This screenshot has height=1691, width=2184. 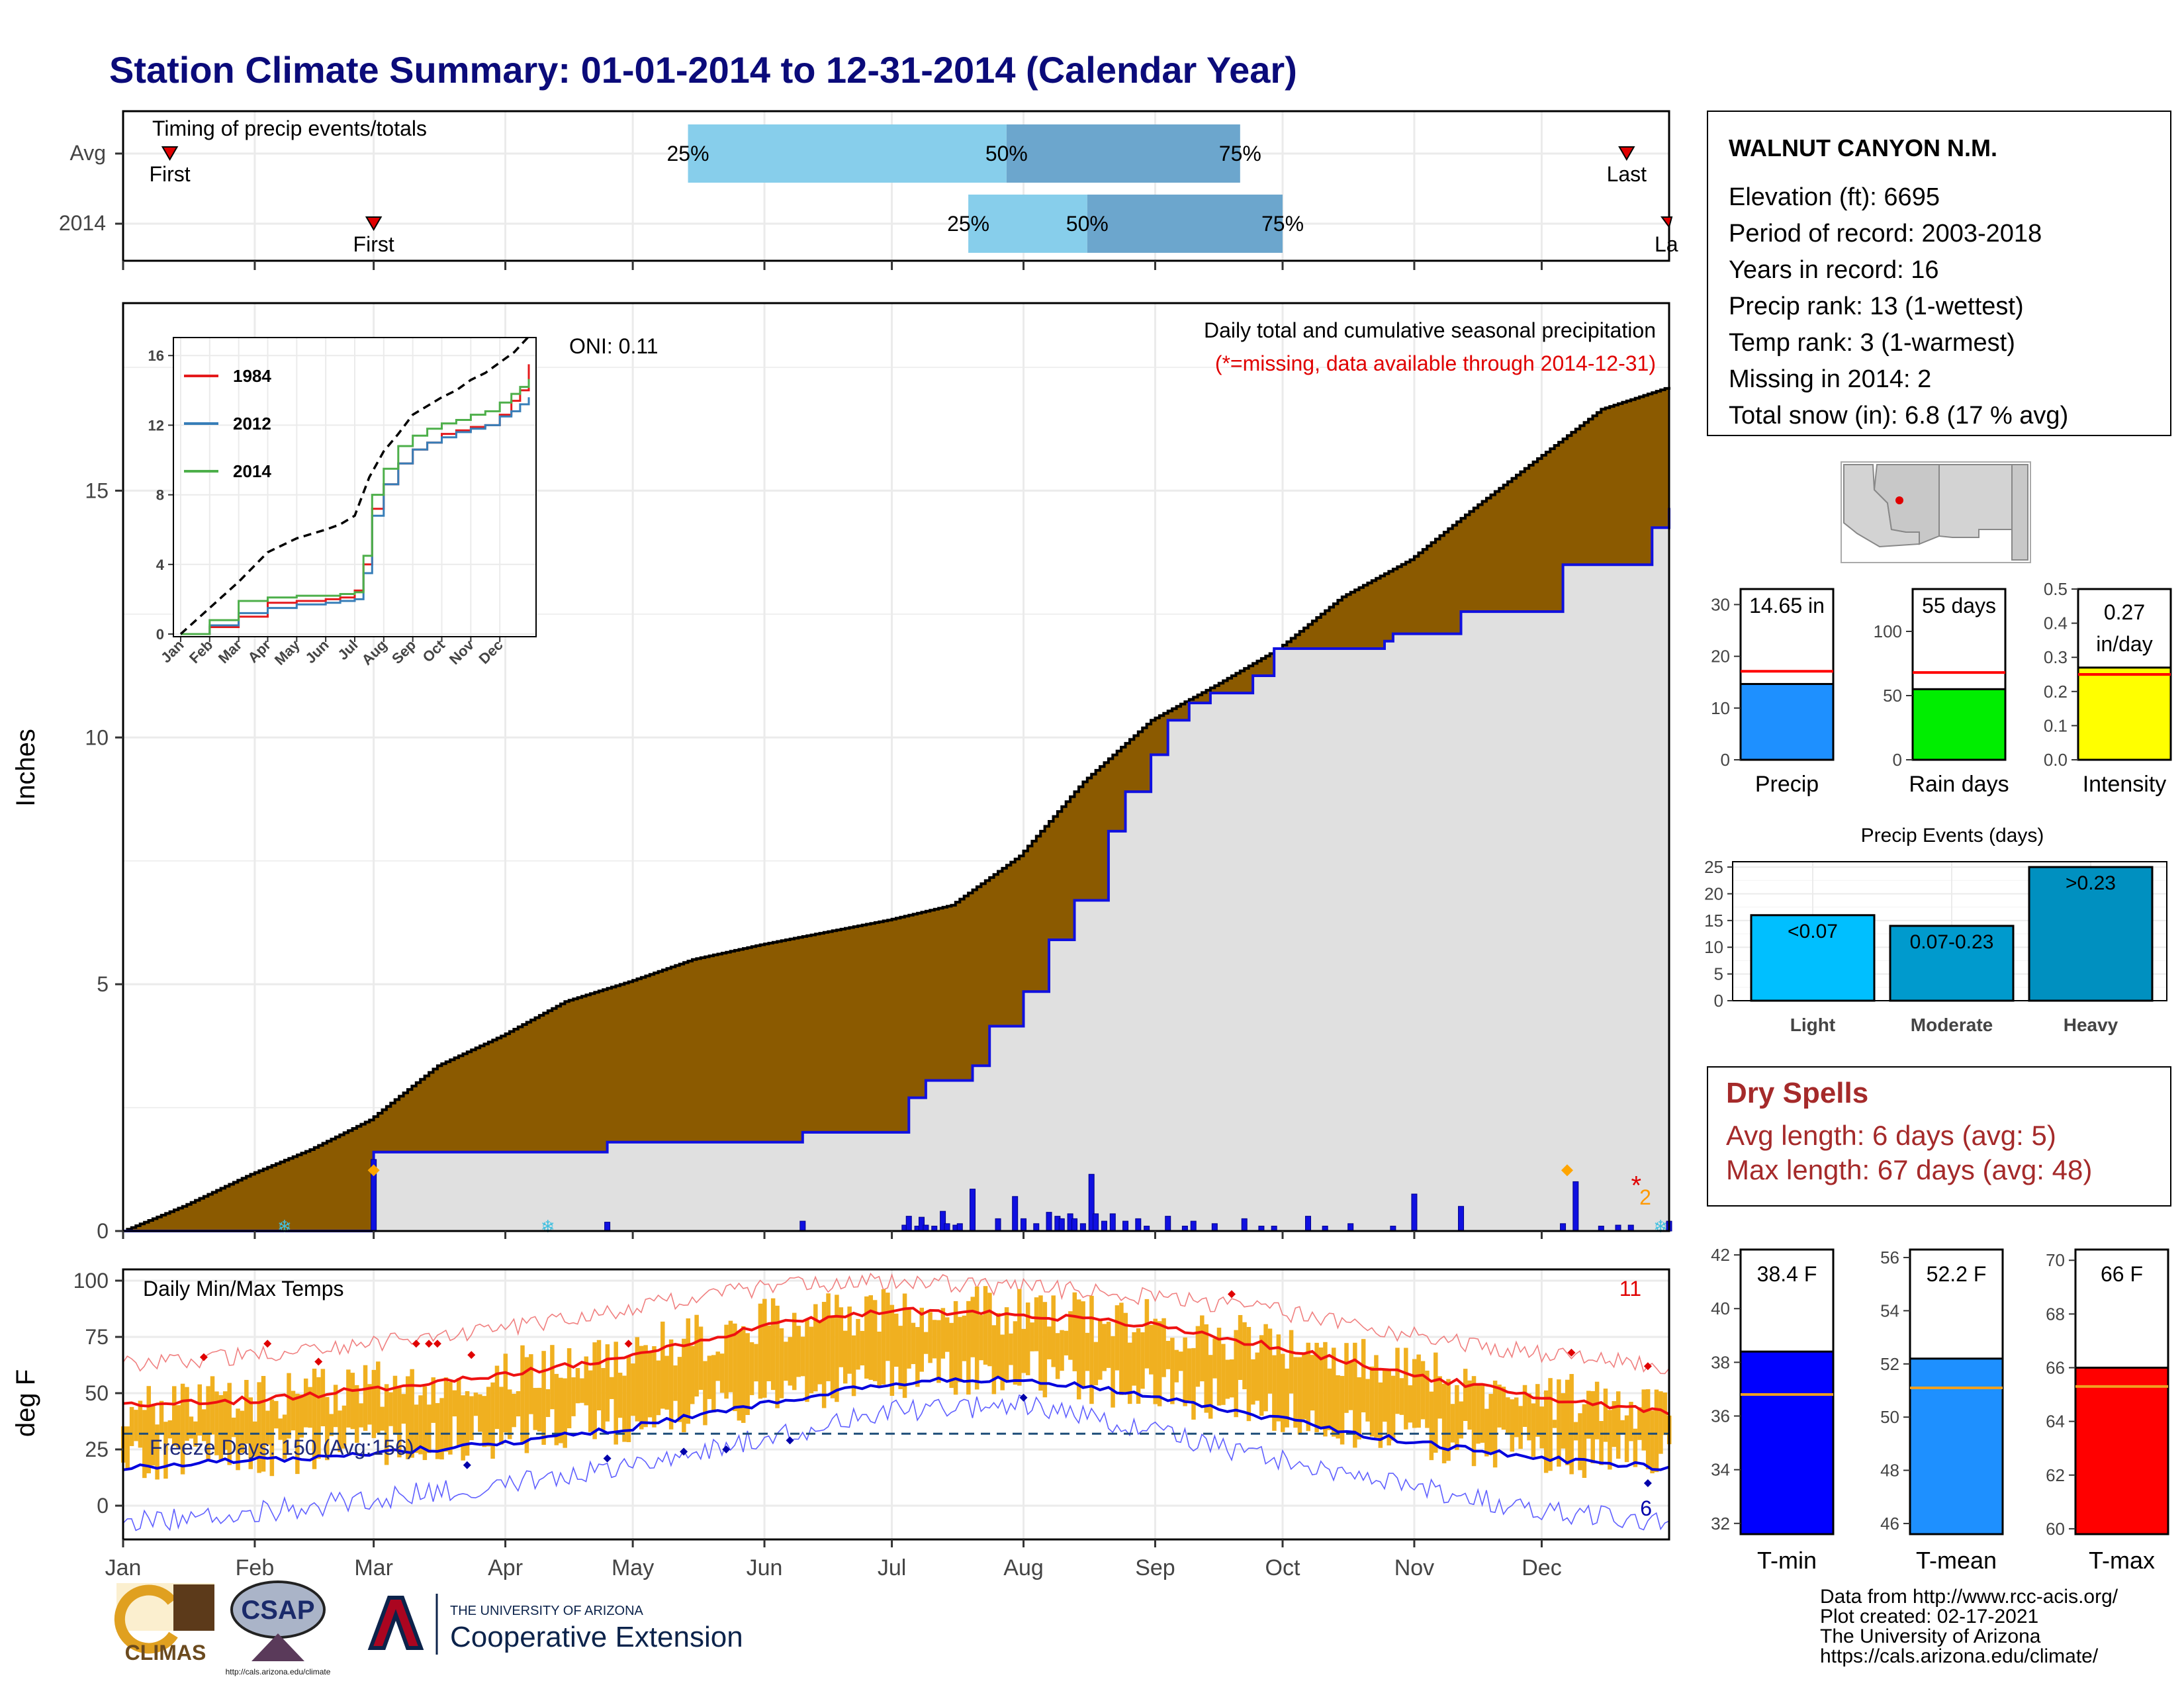 I want to click on csap-url: http://cals.arizona.edu/climate, so click(x=278, y=1671).